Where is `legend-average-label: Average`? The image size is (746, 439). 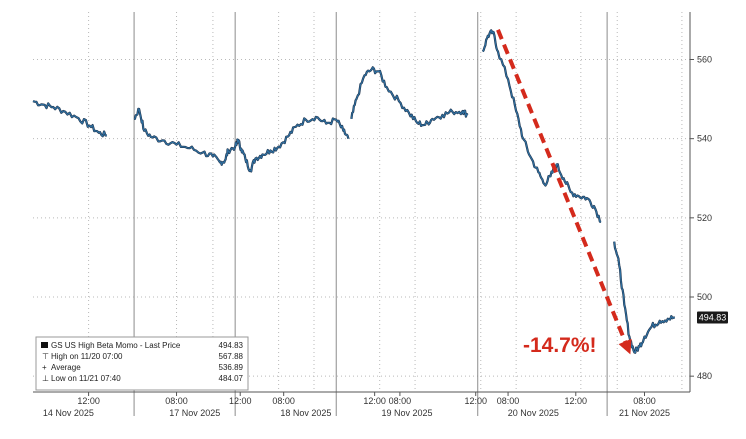 legend-average-label: Average is located at coordinates (66, 367).